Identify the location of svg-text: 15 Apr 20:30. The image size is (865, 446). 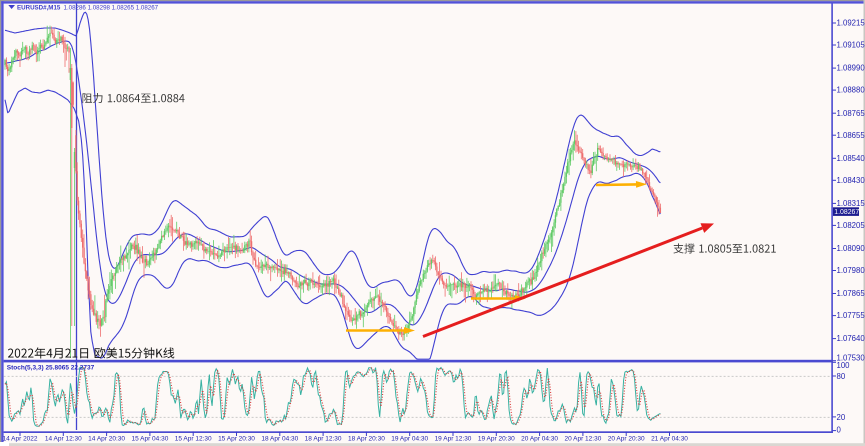
(236, 439).